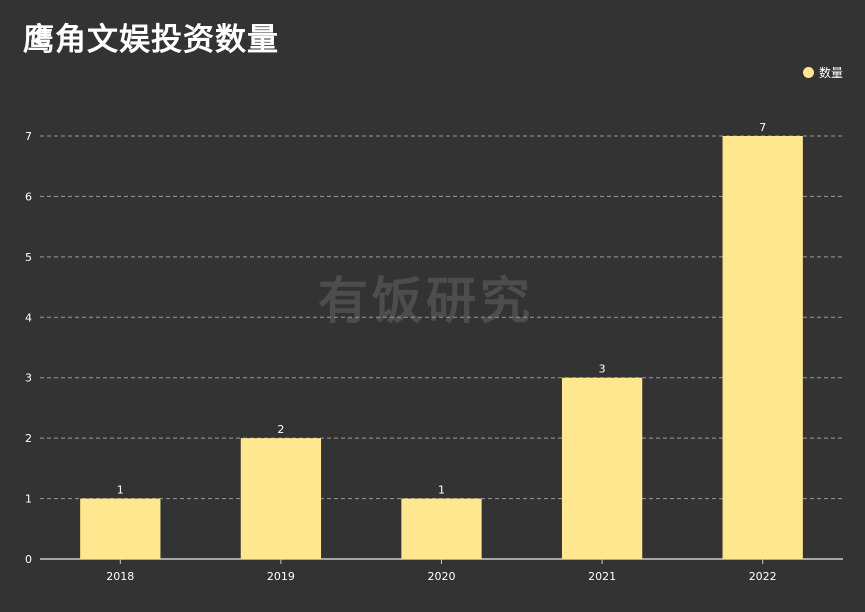 The image size is (865, 612). What do you see at coordinates (28, 559) in the screenshot?
I see `y-tick-label: 0` at bounding box center [28, 559].